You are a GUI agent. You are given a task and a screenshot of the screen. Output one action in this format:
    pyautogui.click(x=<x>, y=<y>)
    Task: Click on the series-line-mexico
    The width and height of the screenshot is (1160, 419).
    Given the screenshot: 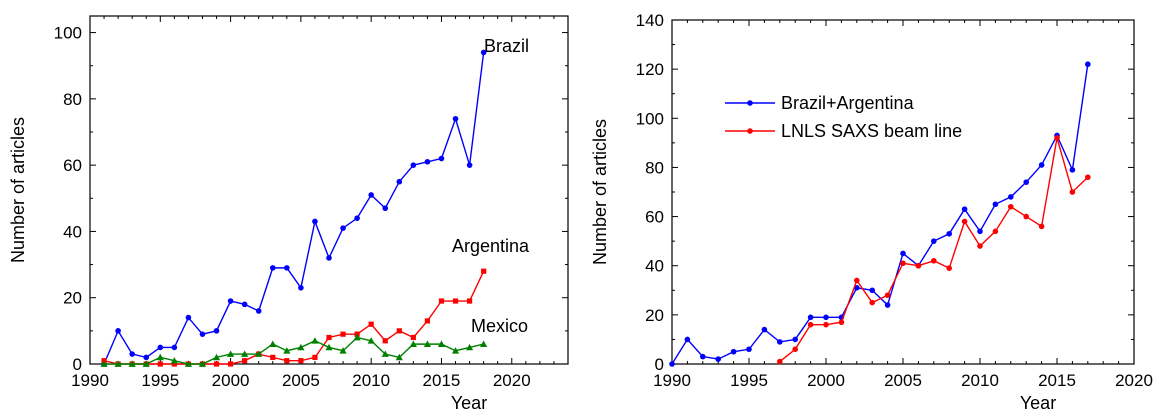 What is the action you would take?
    pyautogui.click(x=294, y=350)
    